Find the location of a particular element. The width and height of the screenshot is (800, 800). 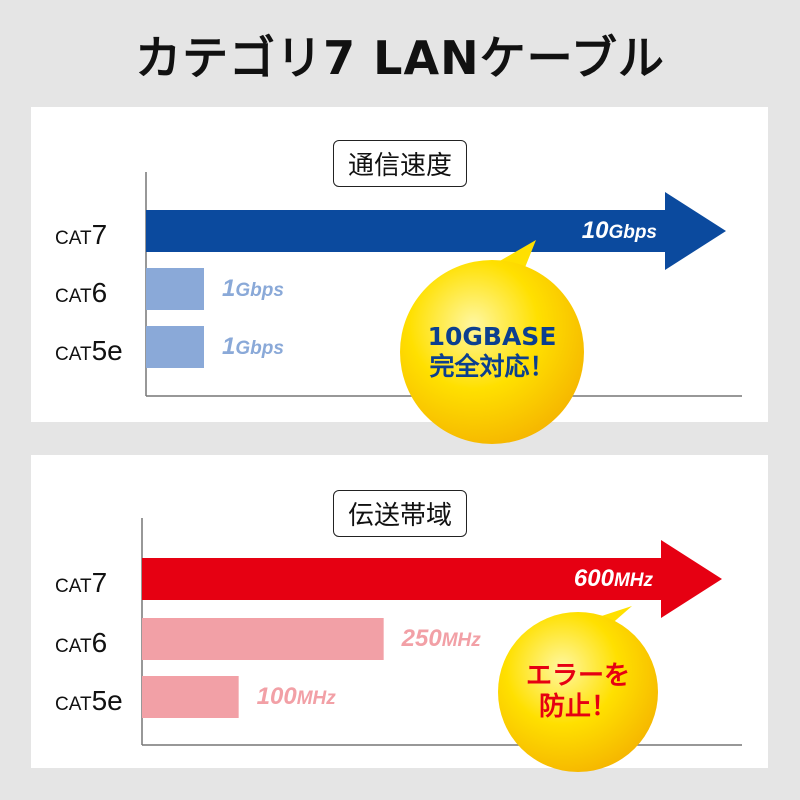

value-num: 10 is located at coordinates (595, 230).